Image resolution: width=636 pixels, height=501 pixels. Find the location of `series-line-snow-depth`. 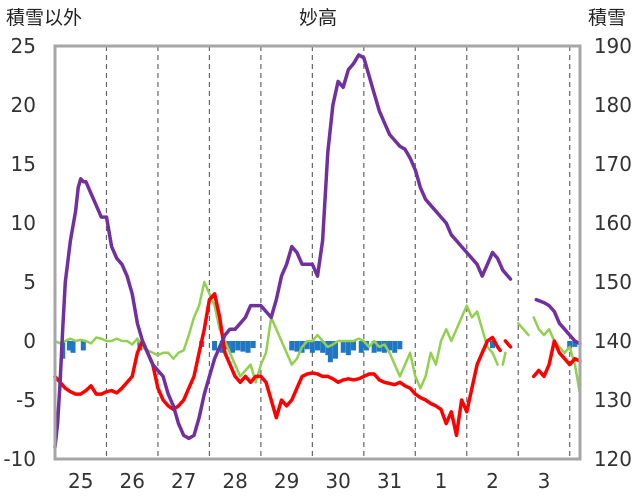

series-line-snow-depth is located at coordinates (558, 321).